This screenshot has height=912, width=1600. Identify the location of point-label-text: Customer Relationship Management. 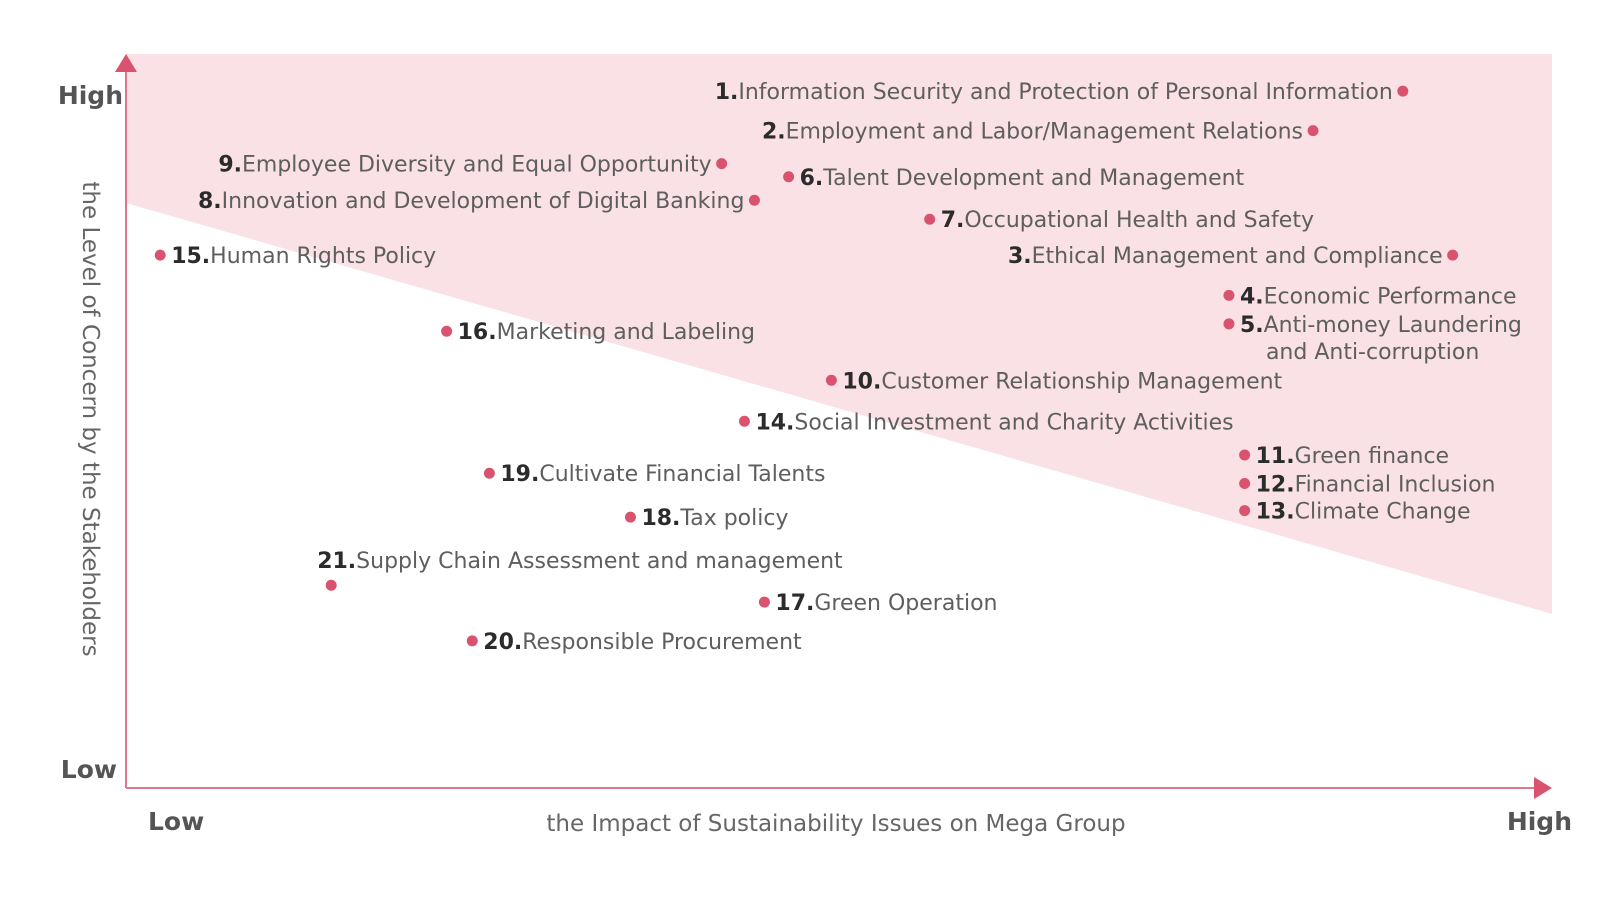
(1081, 381).